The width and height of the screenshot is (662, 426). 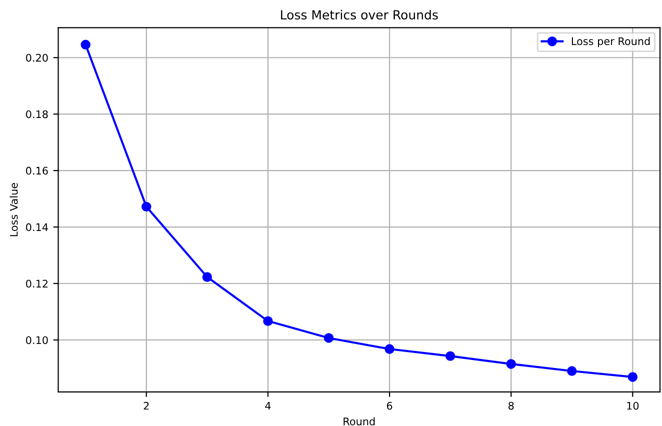 I want to click on y-tick-label: 0.16, so click(x=37, y=170).